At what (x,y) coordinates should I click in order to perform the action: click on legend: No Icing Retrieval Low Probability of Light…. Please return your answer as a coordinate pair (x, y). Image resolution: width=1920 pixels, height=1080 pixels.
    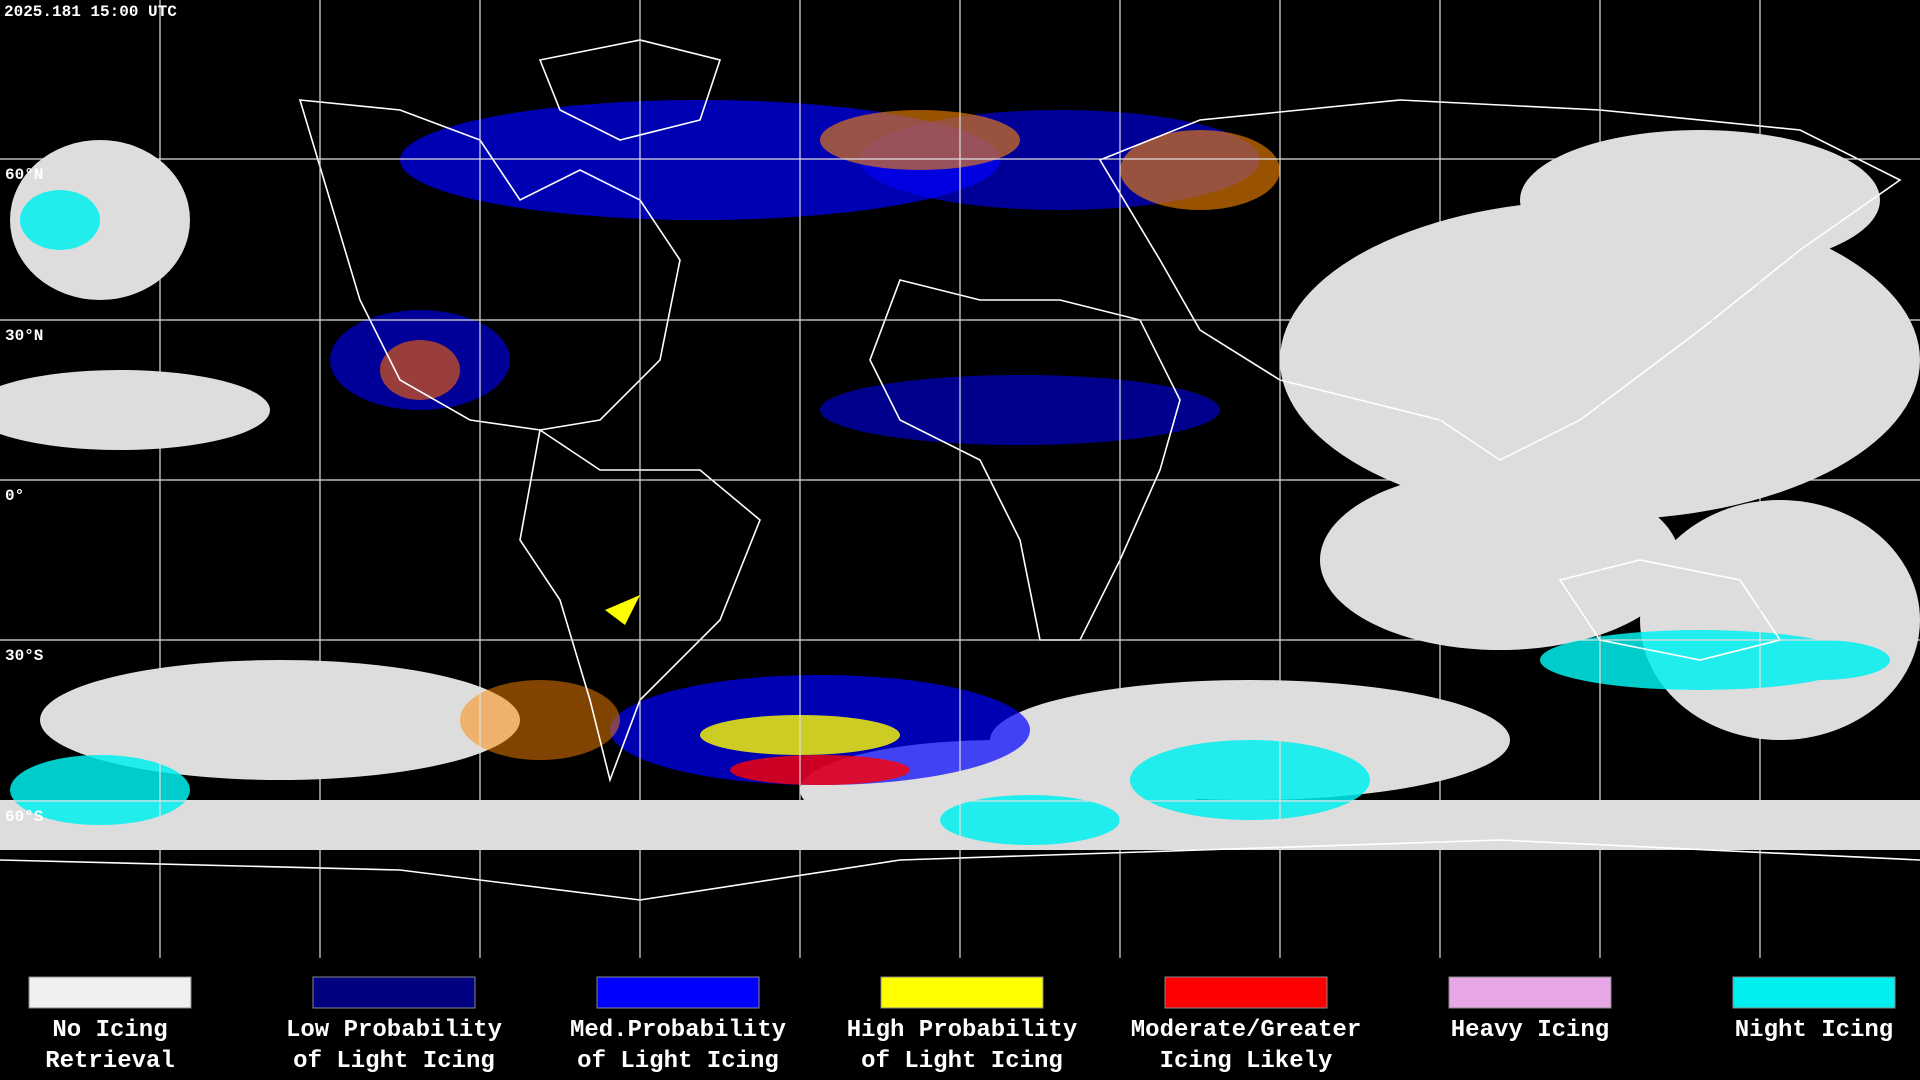
    Looking at the image, I should click on (962, 1025).